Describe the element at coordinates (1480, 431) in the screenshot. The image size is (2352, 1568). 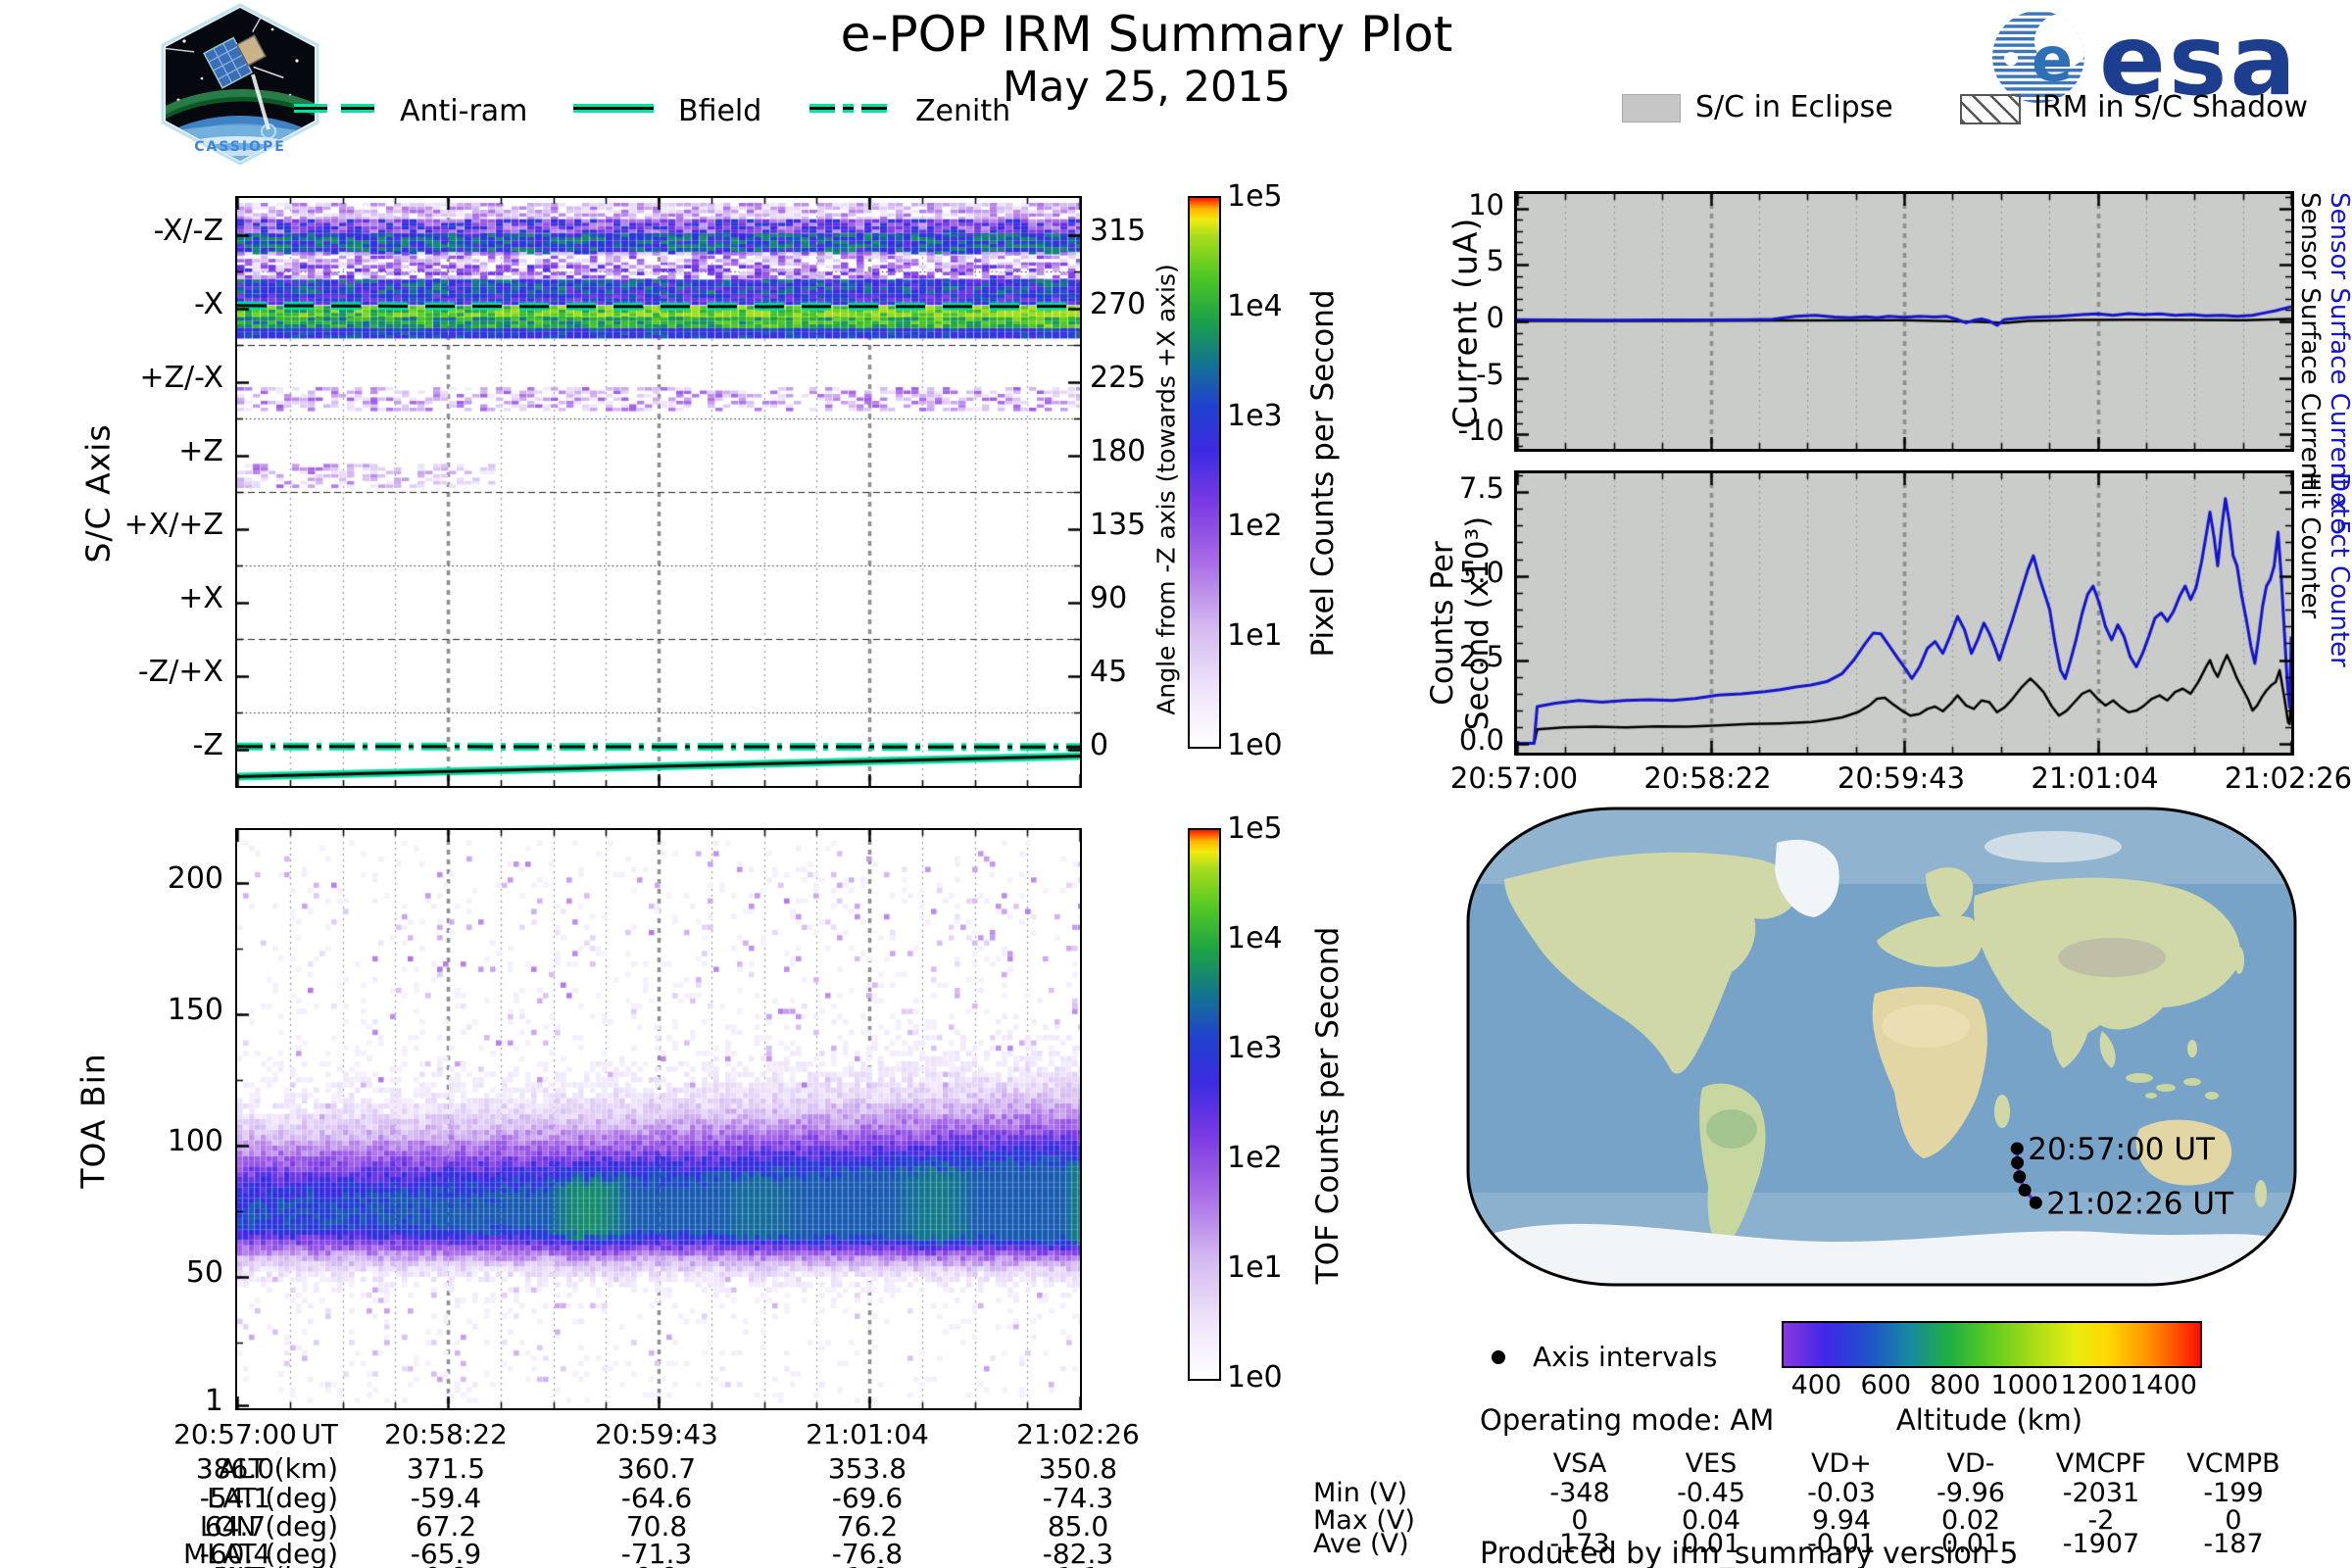
I see `plot3-ytick--10: -10` at that location.